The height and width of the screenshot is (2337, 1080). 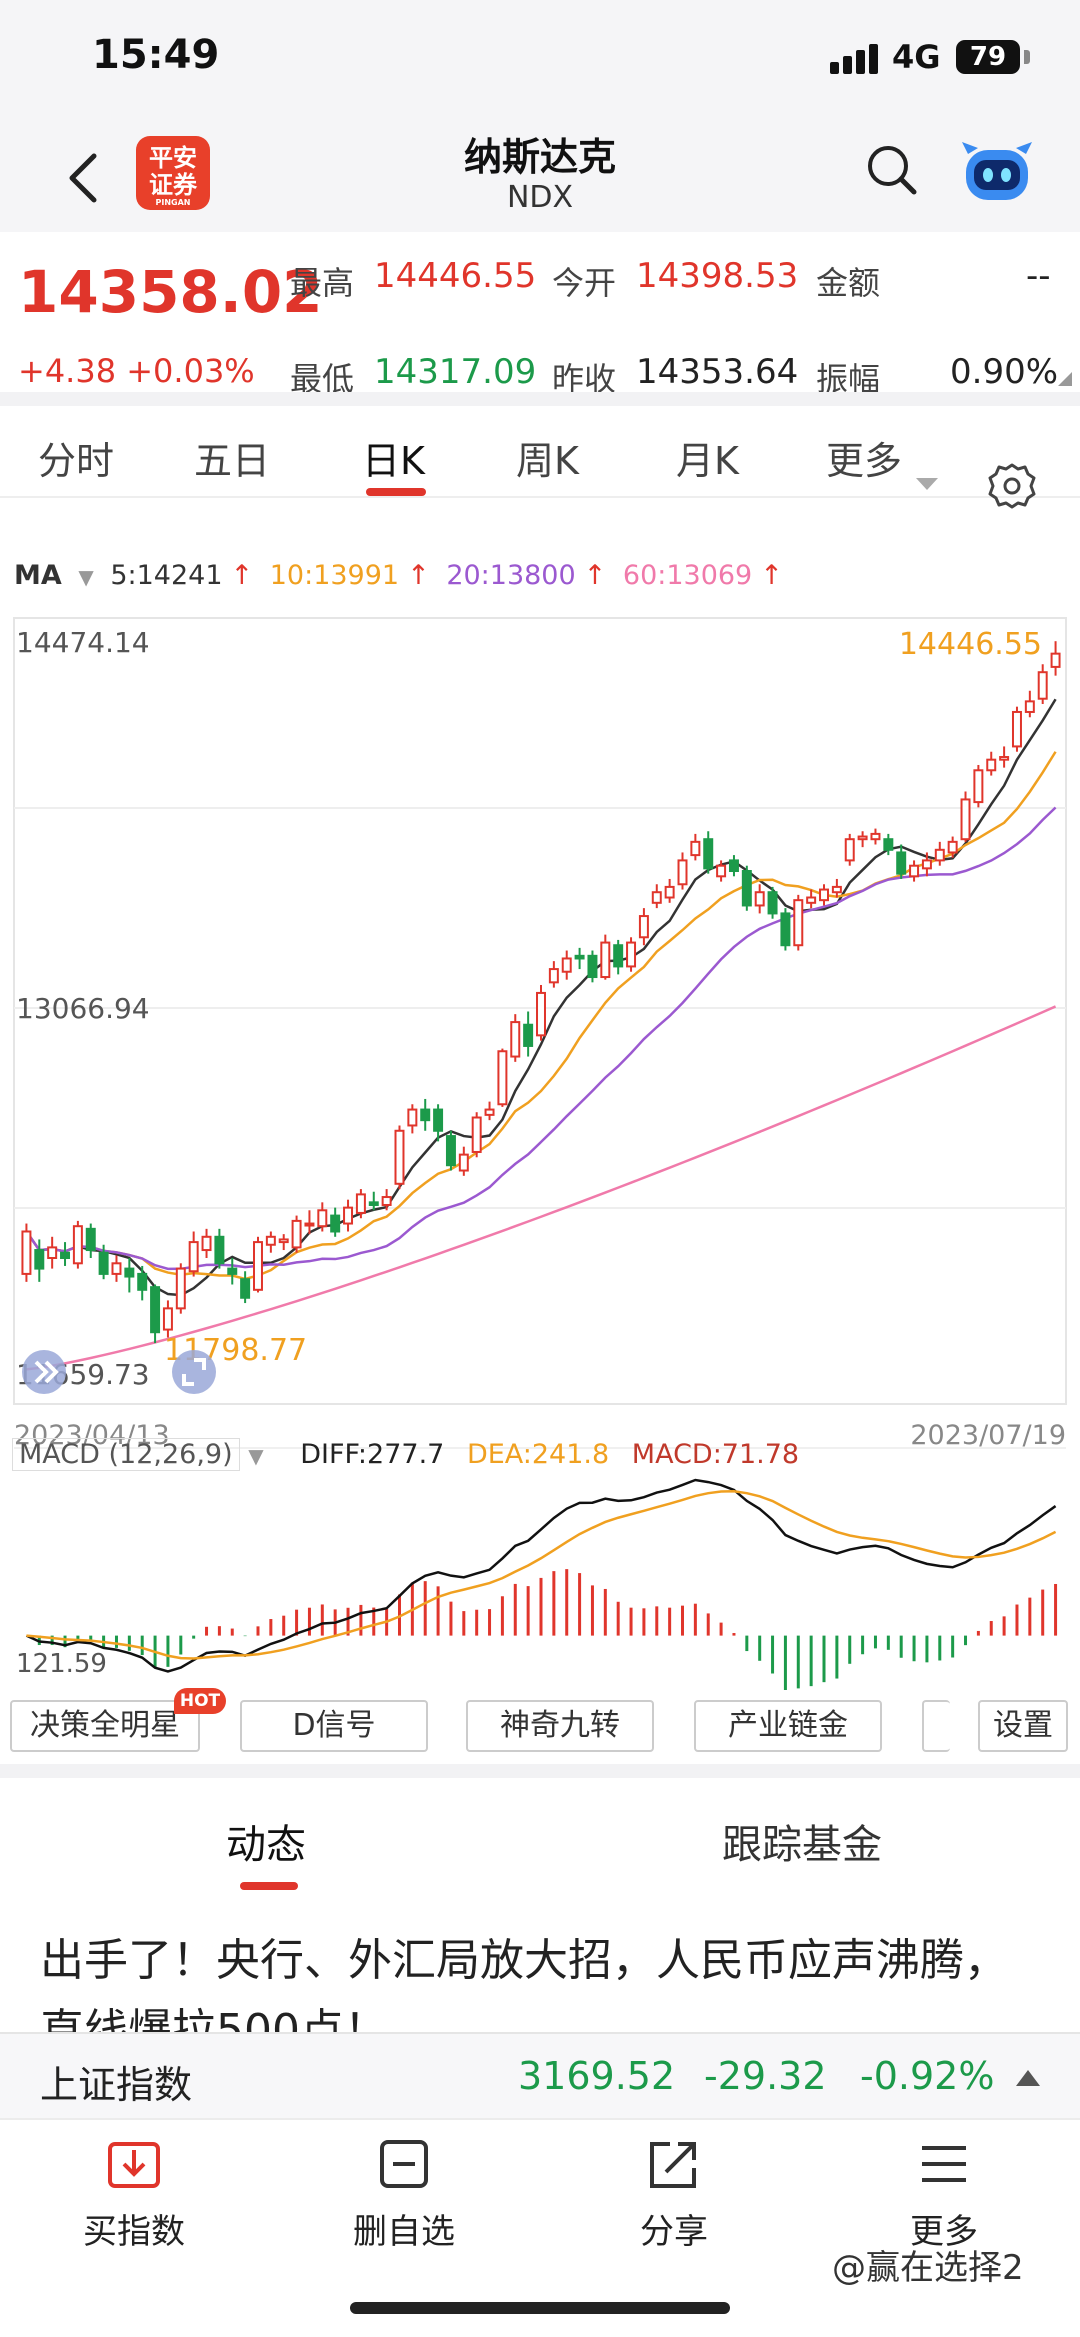 I want to click on amplitude-label: 振幅, so click(x=848, y=379).